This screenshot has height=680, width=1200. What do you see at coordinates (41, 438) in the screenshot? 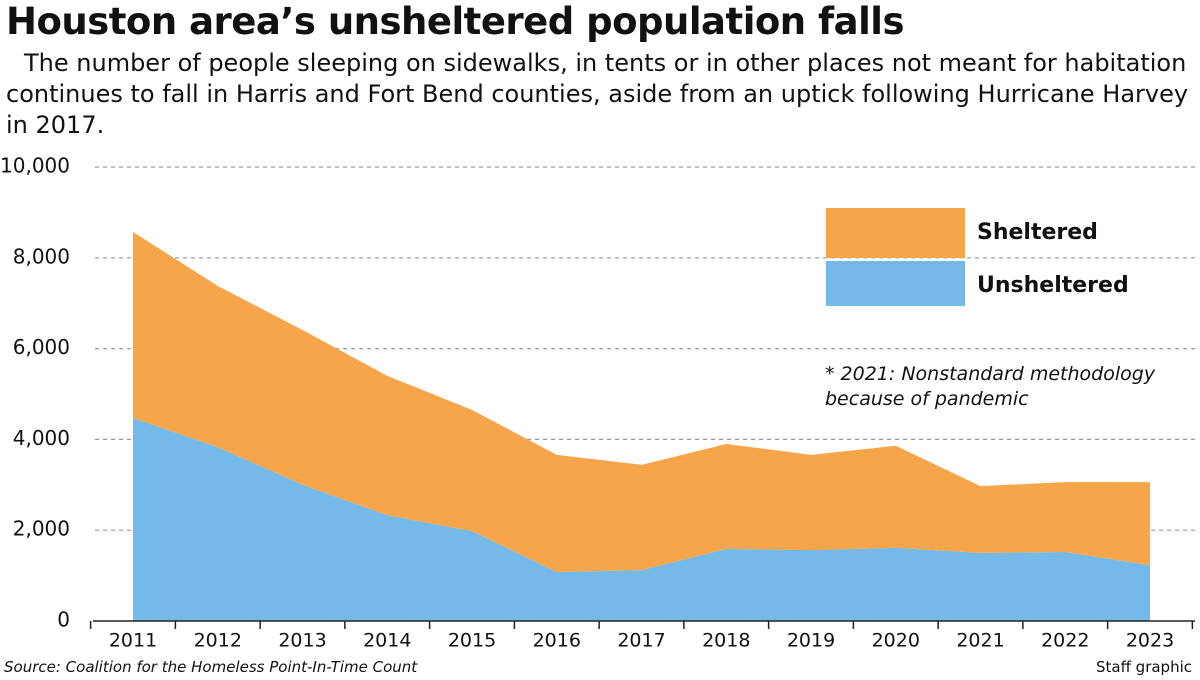
I see `y-tick-label: 4,000` at bounding box center [41, 438].